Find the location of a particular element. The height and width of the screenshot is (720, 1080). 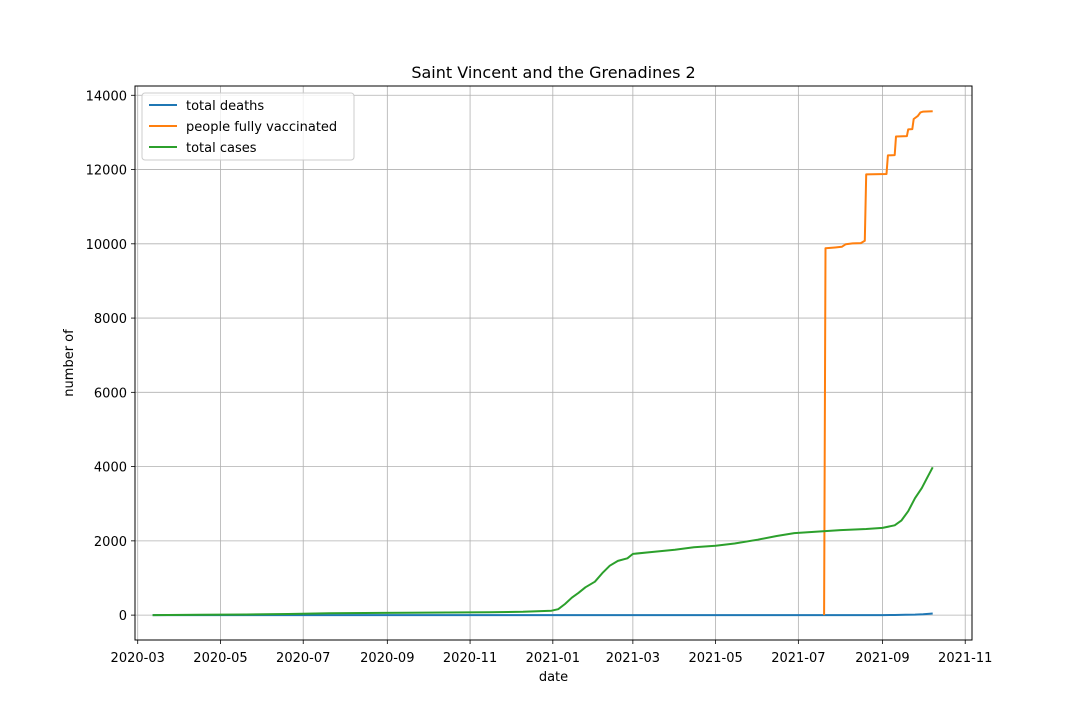

x-tick-label: 2021-01 is located at coordinates (553, 658).